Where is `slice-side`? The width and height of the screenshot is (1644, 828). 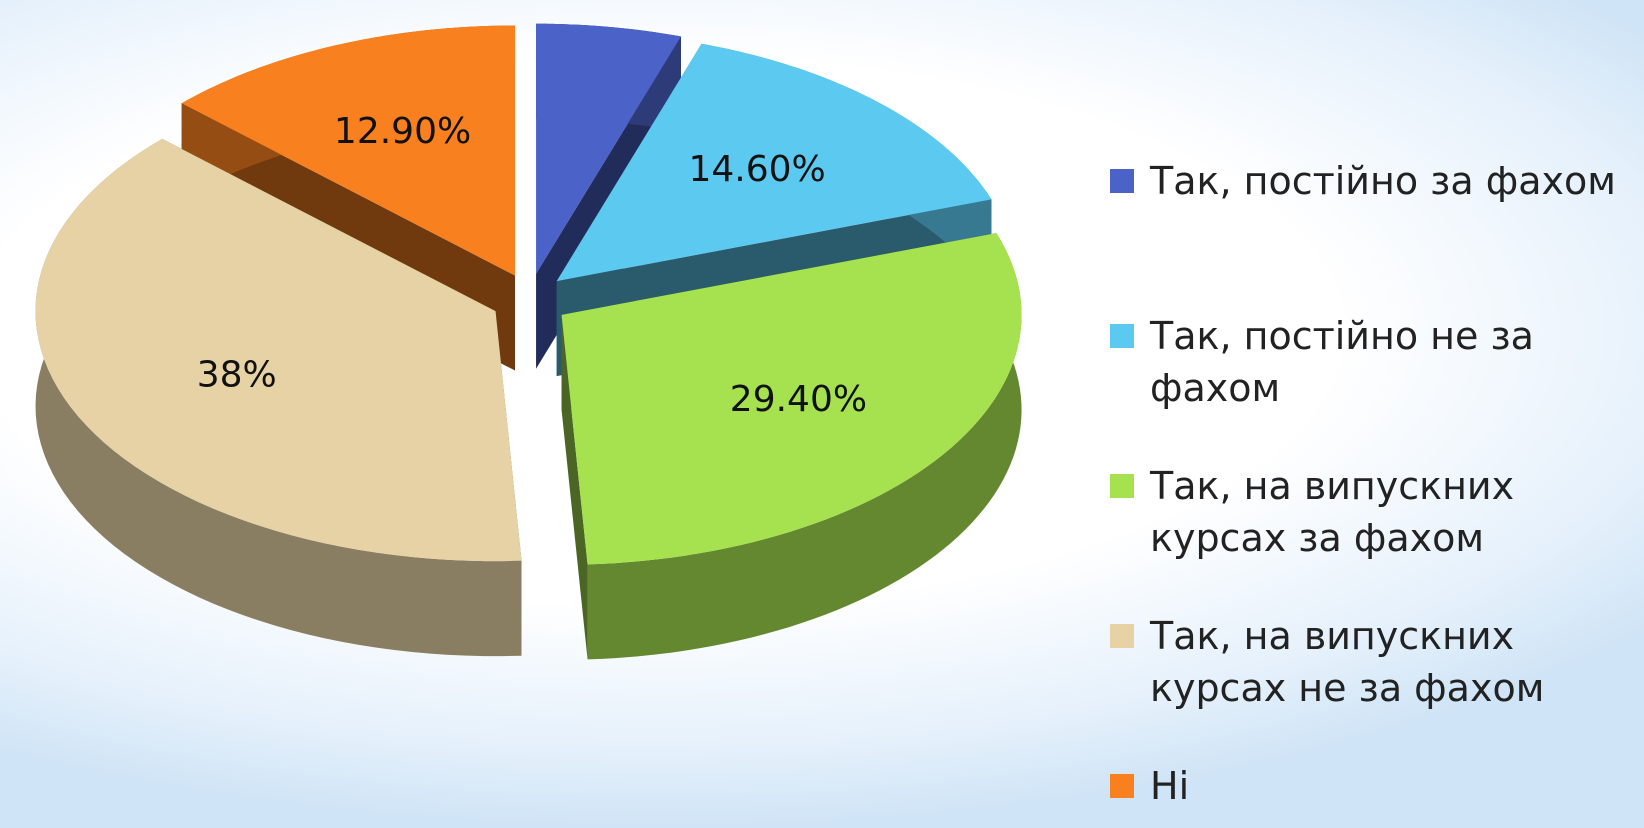
slice-side is located at coordinates (804, 446).